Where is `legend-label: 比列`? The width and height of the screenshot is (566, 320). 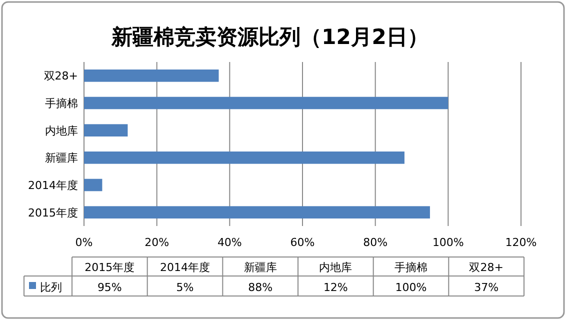 legend-label: 比列 is located at coordinates (51, 287).